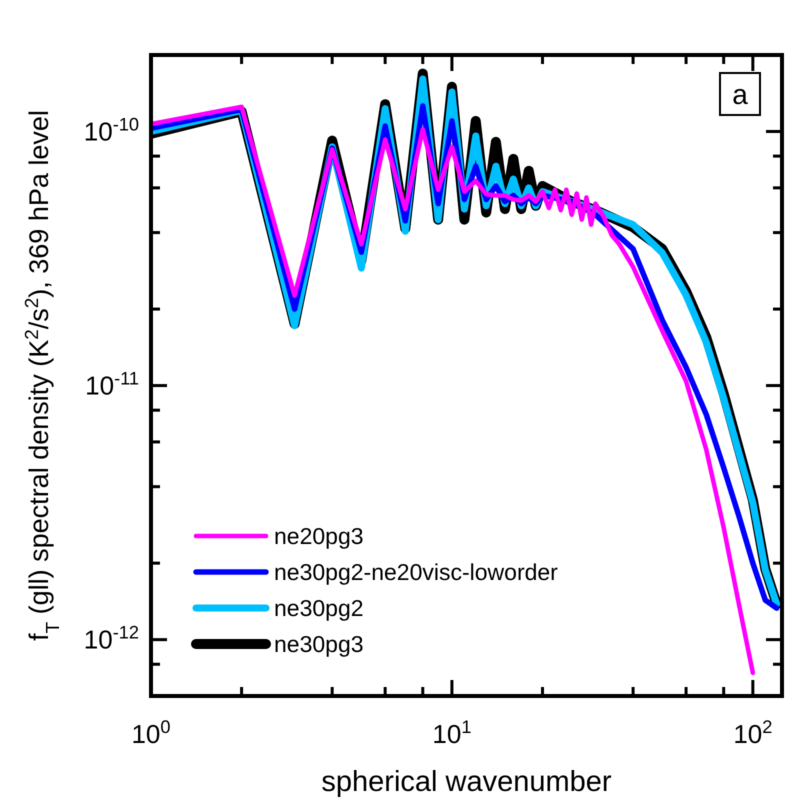 This screenshot has height=803, width=790. I want to click on y-tick-label: 10$^{-12}$, so click(111, 638).